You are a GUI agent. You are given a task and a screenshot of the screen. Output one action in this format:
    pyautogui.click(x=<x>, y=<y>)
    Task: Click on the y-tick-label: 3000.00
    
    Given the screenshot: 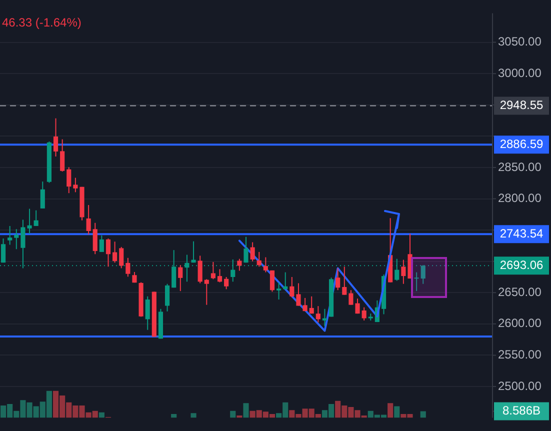 What is the action you would take?
    pyautogui.click(x=520, y=73)
    